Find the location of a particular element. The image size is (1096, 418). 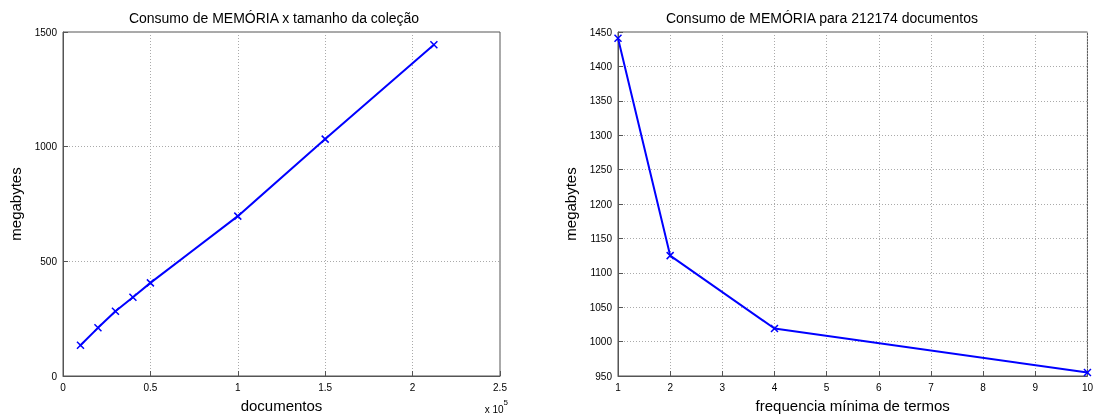

x-tick-label: 5 is located at coordinates (826, 387).